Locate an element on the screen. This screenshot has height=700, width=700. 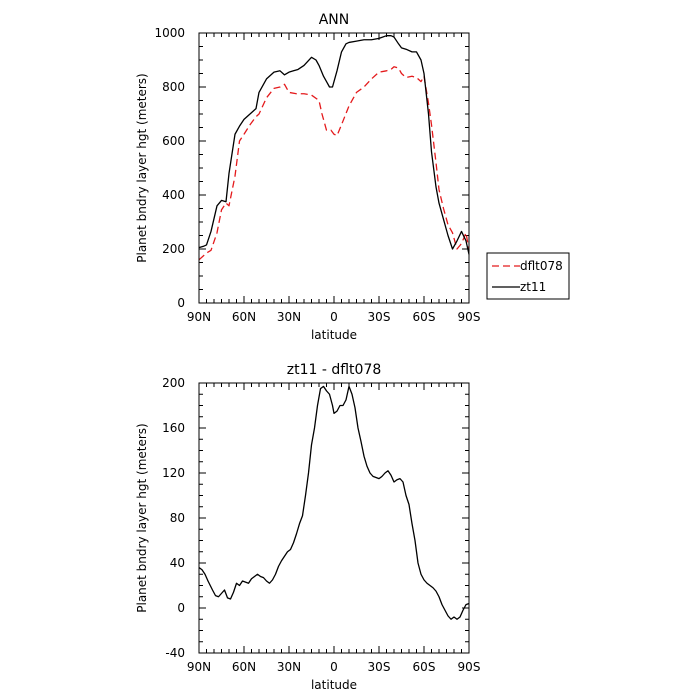
chart-title: ANN is located at coordinates (334, 20).